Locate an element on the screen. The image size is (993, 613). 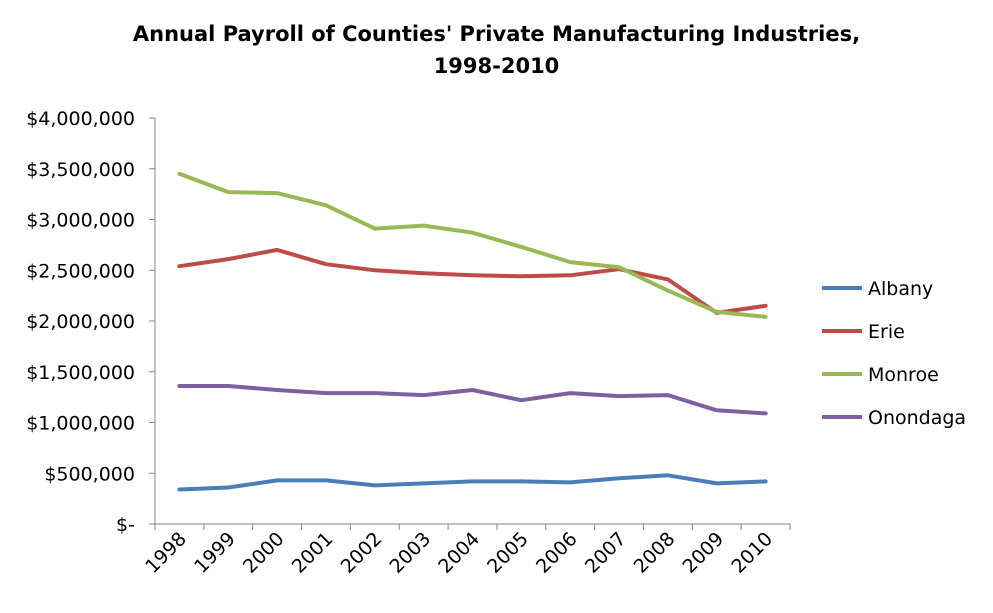
series-line-erie is located at coordinates (472, 281).